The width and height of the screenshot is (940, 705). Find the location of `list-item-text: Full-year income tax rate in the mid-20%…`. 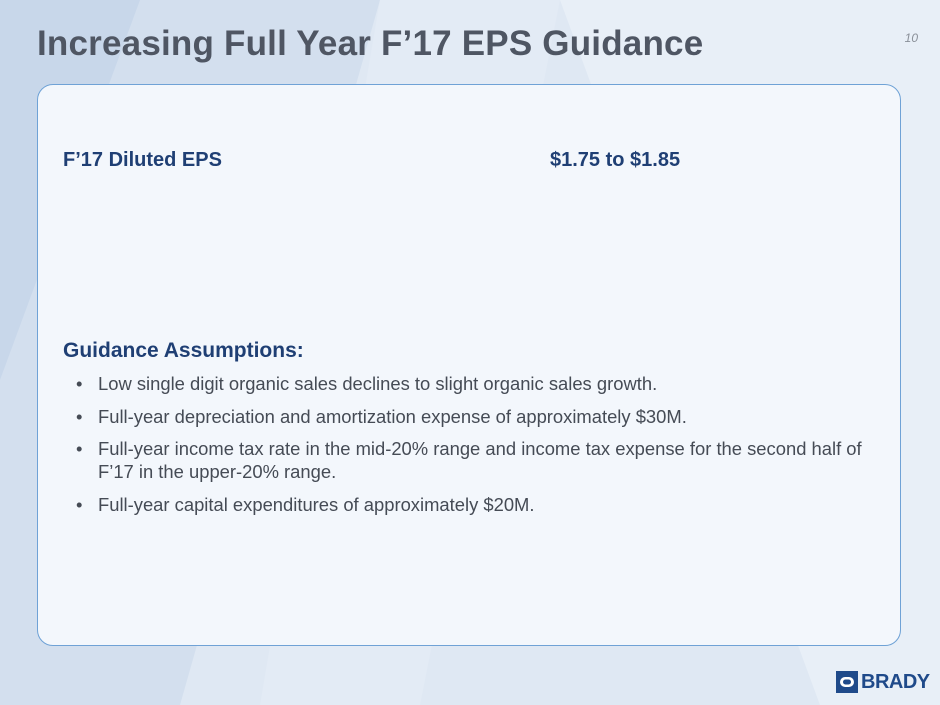

list-item-text: Full-year income tax rate in the mid-20%… is located at coordinates (480, 460).